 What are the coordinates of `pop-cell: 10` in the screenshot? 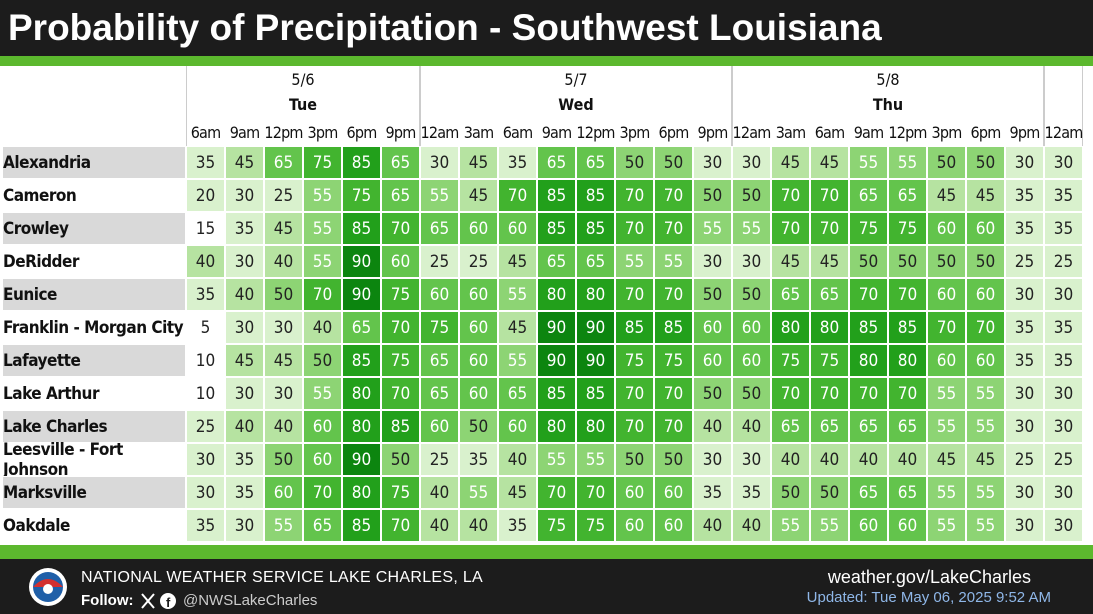 It's located at (205, 393).